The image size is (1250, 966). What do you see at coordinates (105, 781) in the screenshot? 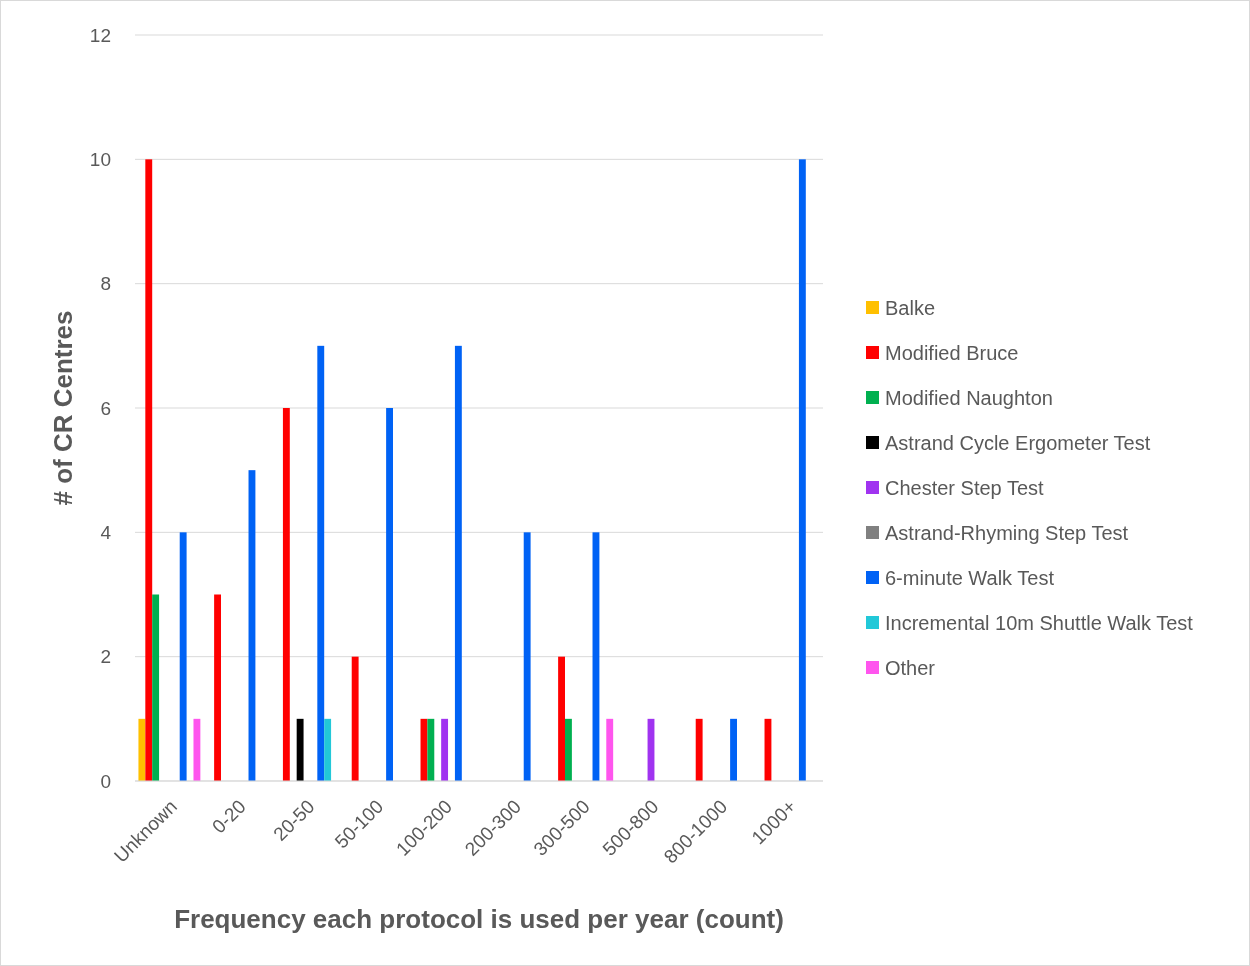
I see `y-tick-label: 0` at bounding box center [105, 781].